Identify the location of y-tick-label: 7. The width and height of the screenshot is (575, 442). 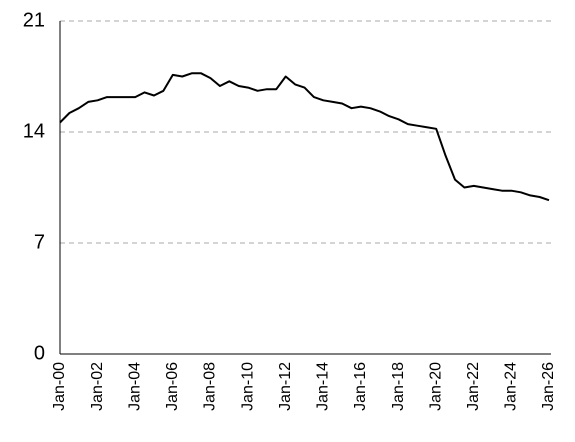
(39, 242).